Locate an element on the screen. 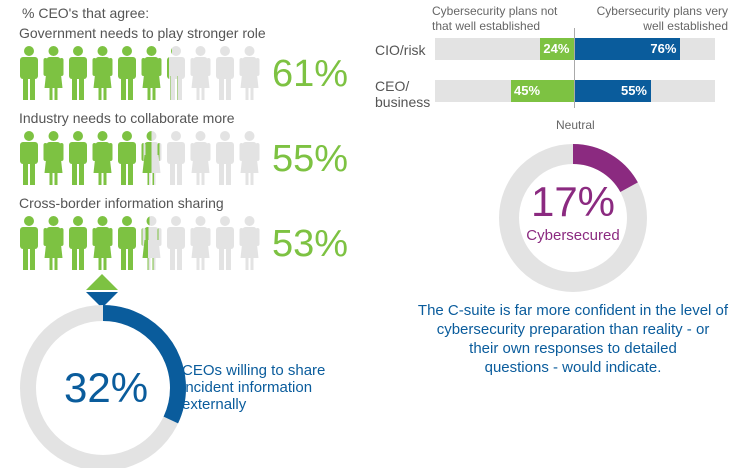 This screenshot has height=468, width=740. neutral-line is located at coordinates (574, 68).